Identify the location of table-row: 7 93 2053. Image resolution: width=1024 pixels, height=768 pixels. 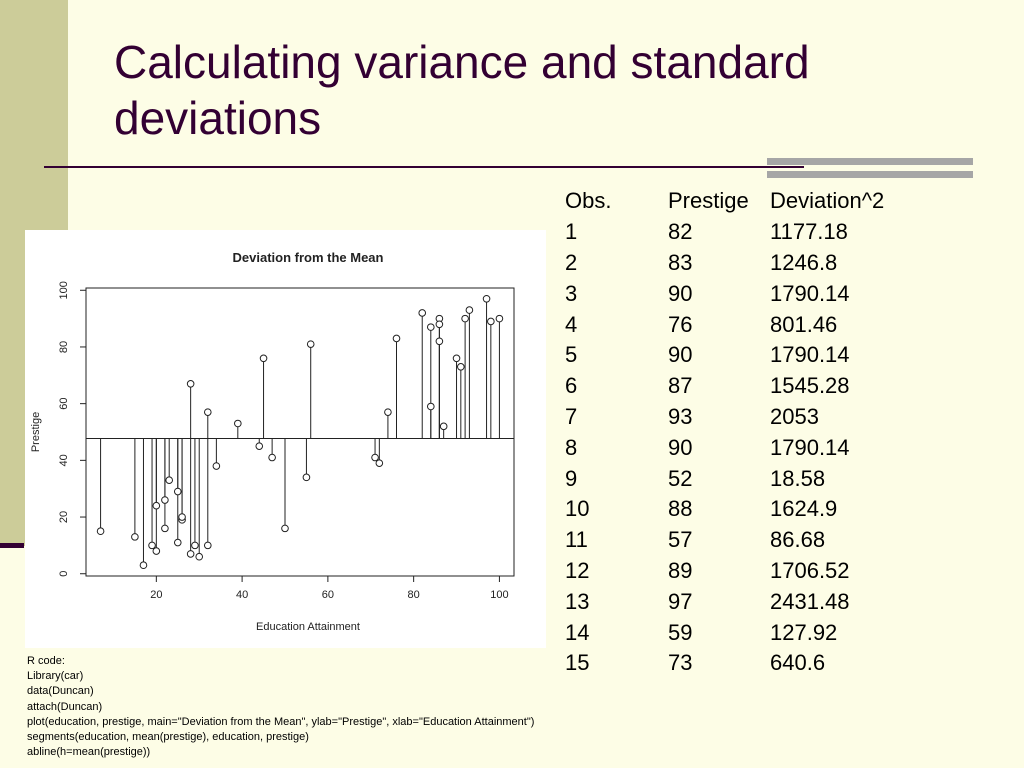
(737, 417).